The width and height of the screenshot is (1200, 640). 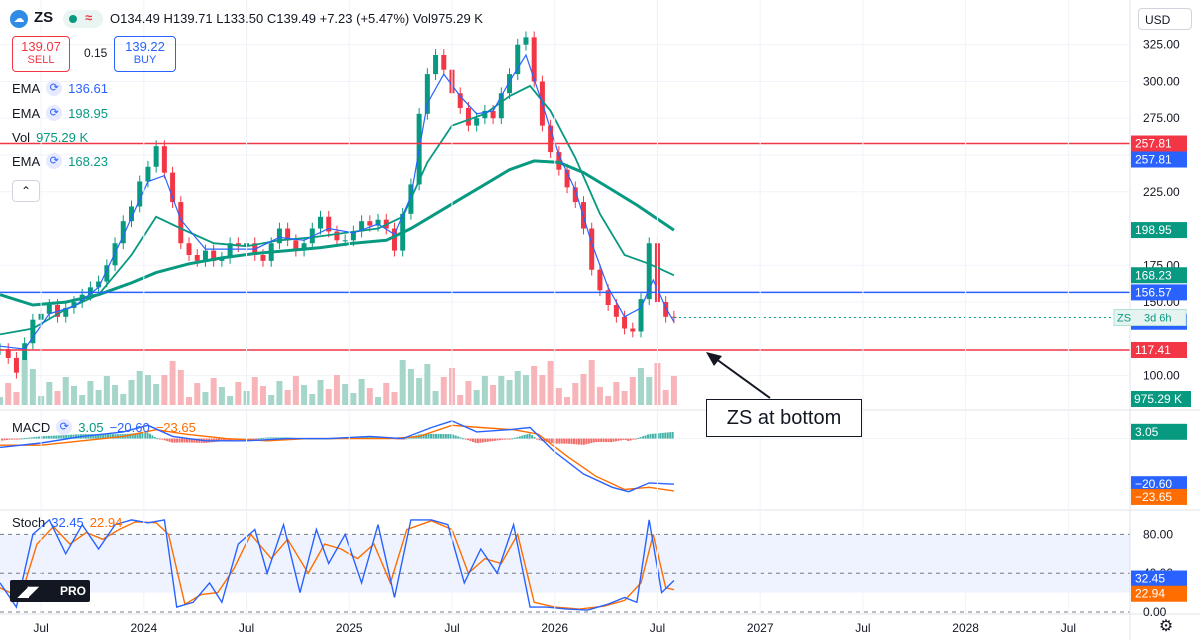 I want to click on buy-button: 139.22 BUY, so click(x=145, y=54).